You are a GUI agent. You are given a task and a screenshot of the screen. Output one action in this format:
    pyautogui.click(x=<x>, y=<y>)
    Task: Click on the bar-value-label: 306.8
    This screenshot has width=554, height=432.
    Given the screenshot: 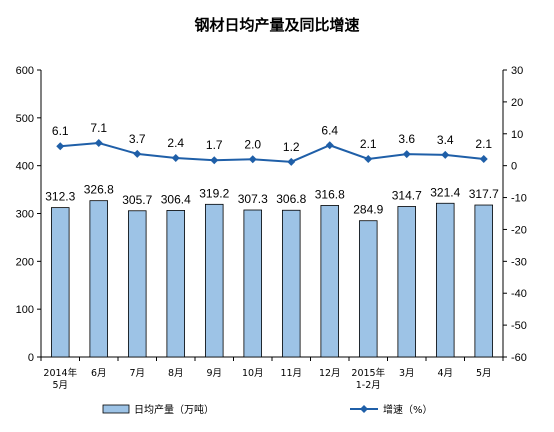 What is the action you would take?
    pyautogui.click(x=291, y=199)
    